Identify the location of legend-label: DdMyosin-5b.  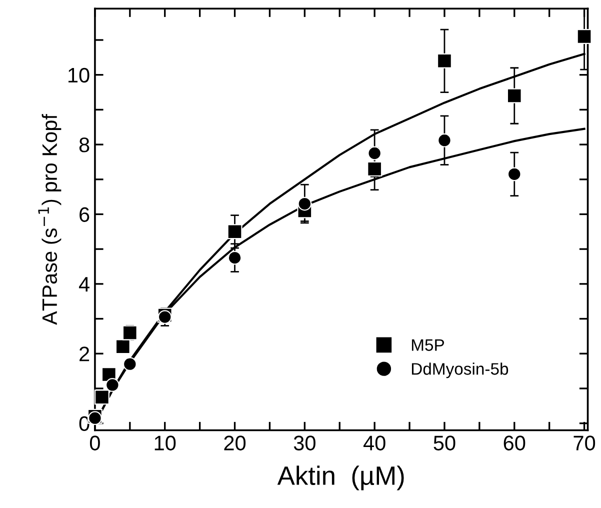
(460, 370).